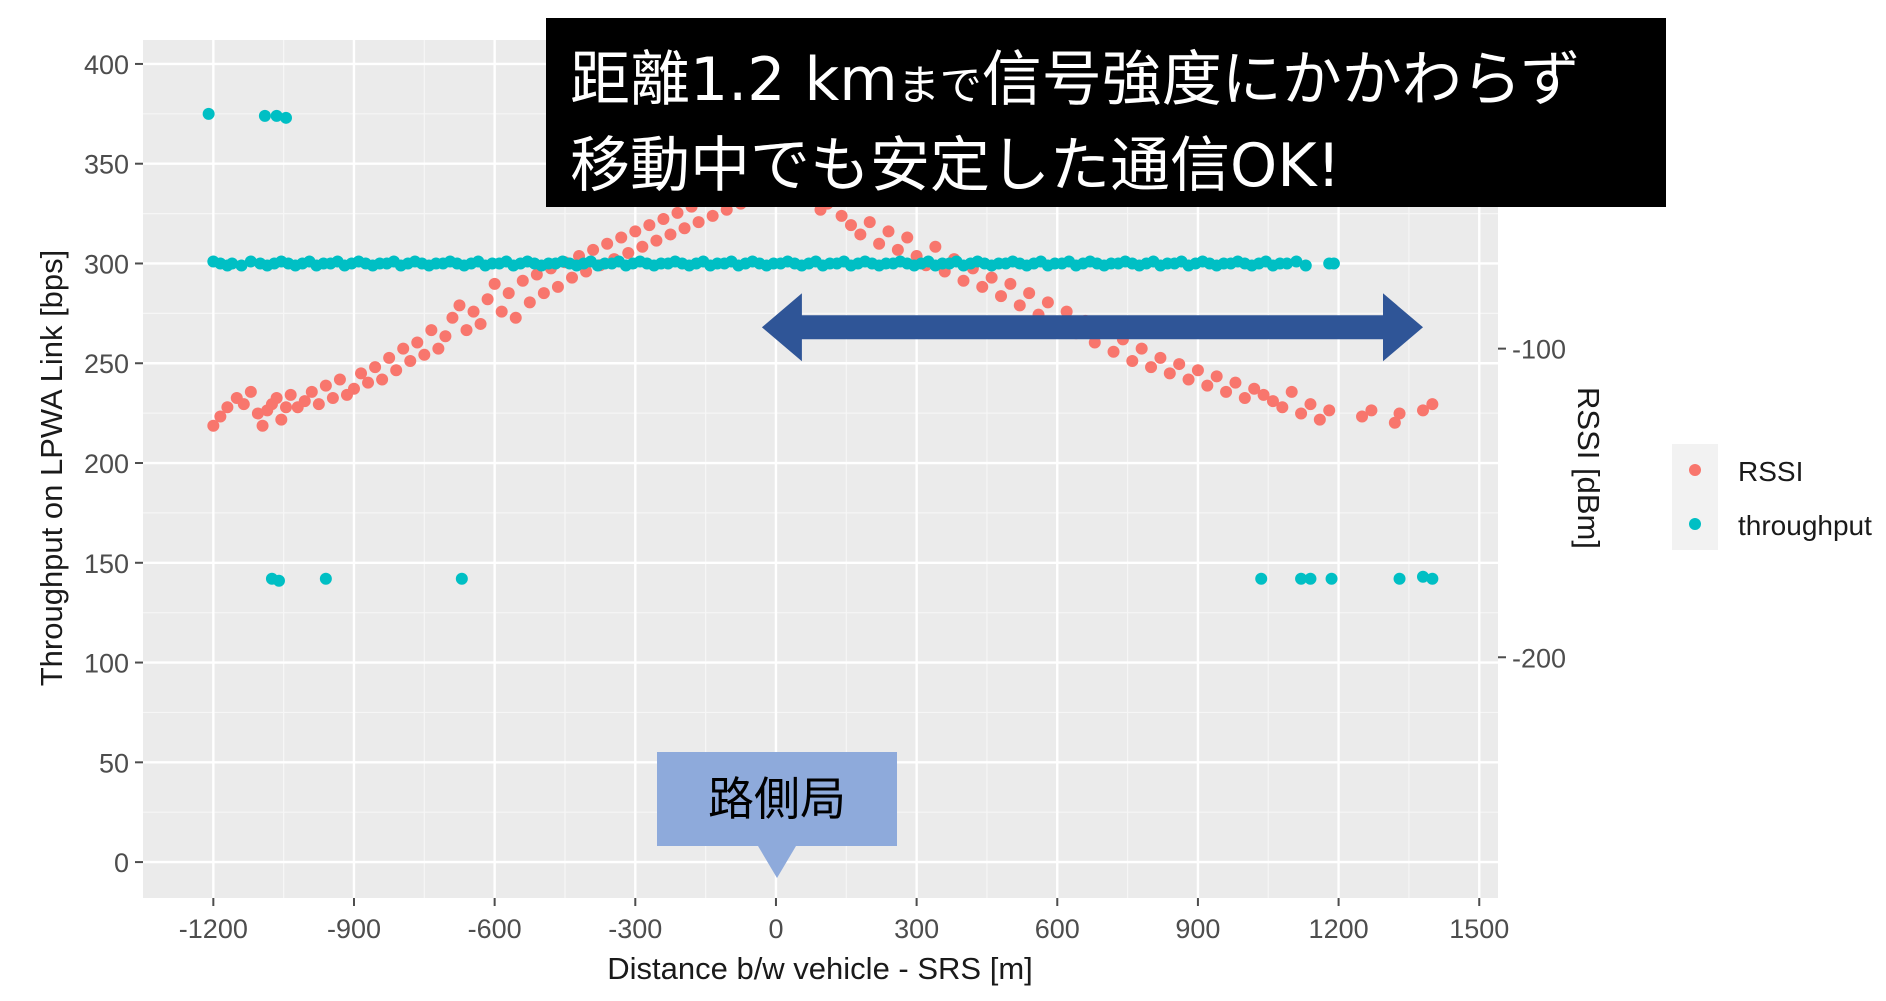 This screenshot has width=1886, height=1001. What do you see at coordinates (734, 80) in the screenshot?
I see `headline-distance: 距離1.2 km` at bounding box center [734, 80].